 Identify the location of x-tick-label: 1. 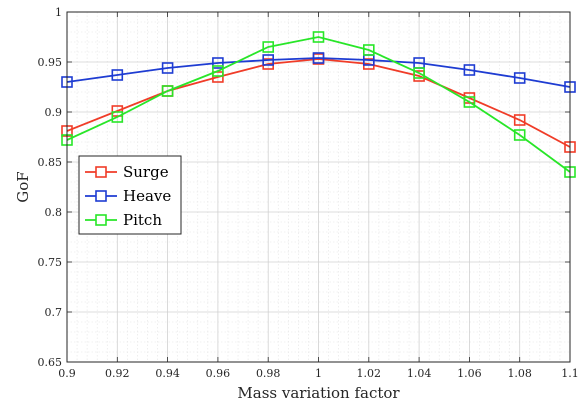
(318, 373).